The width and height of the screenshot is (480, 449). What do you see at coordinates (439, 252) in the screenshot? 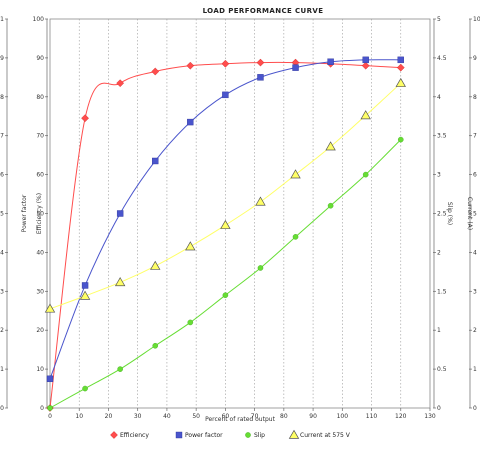
I see `right-tick-label: 2` at bounding box center [439, 252].